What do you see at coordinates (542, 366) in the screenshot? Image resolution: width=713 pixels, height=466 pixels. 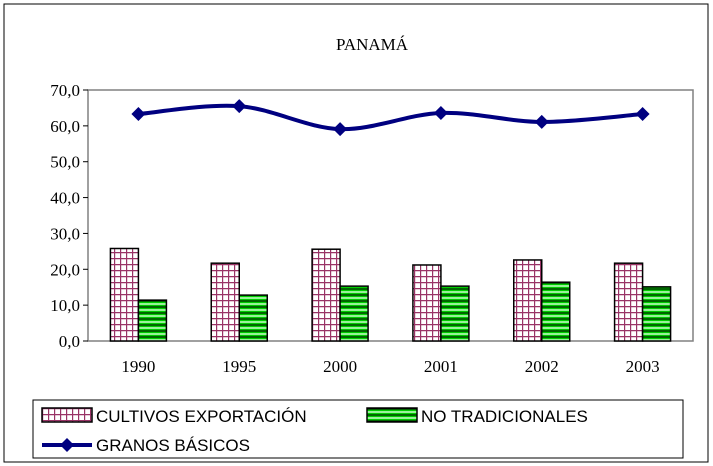 I see `x-tick-label: 2002` at bounding box center [542, 366].